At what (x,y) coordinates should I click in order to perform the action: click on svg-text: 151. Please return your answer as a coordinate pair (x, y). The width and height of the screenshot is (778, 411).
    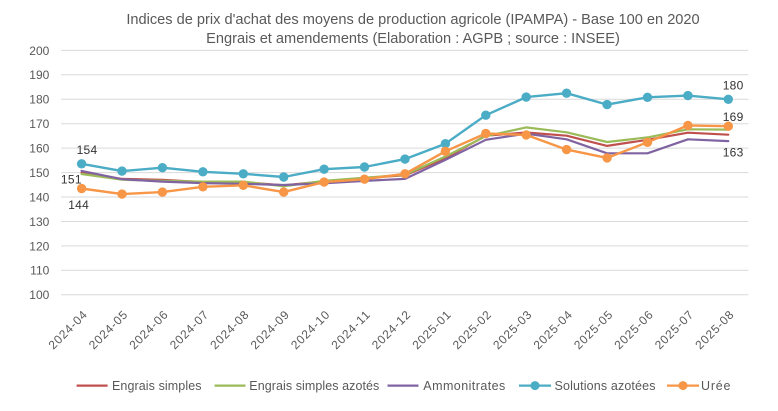
    Looking at the image, I should click on (71, 179).